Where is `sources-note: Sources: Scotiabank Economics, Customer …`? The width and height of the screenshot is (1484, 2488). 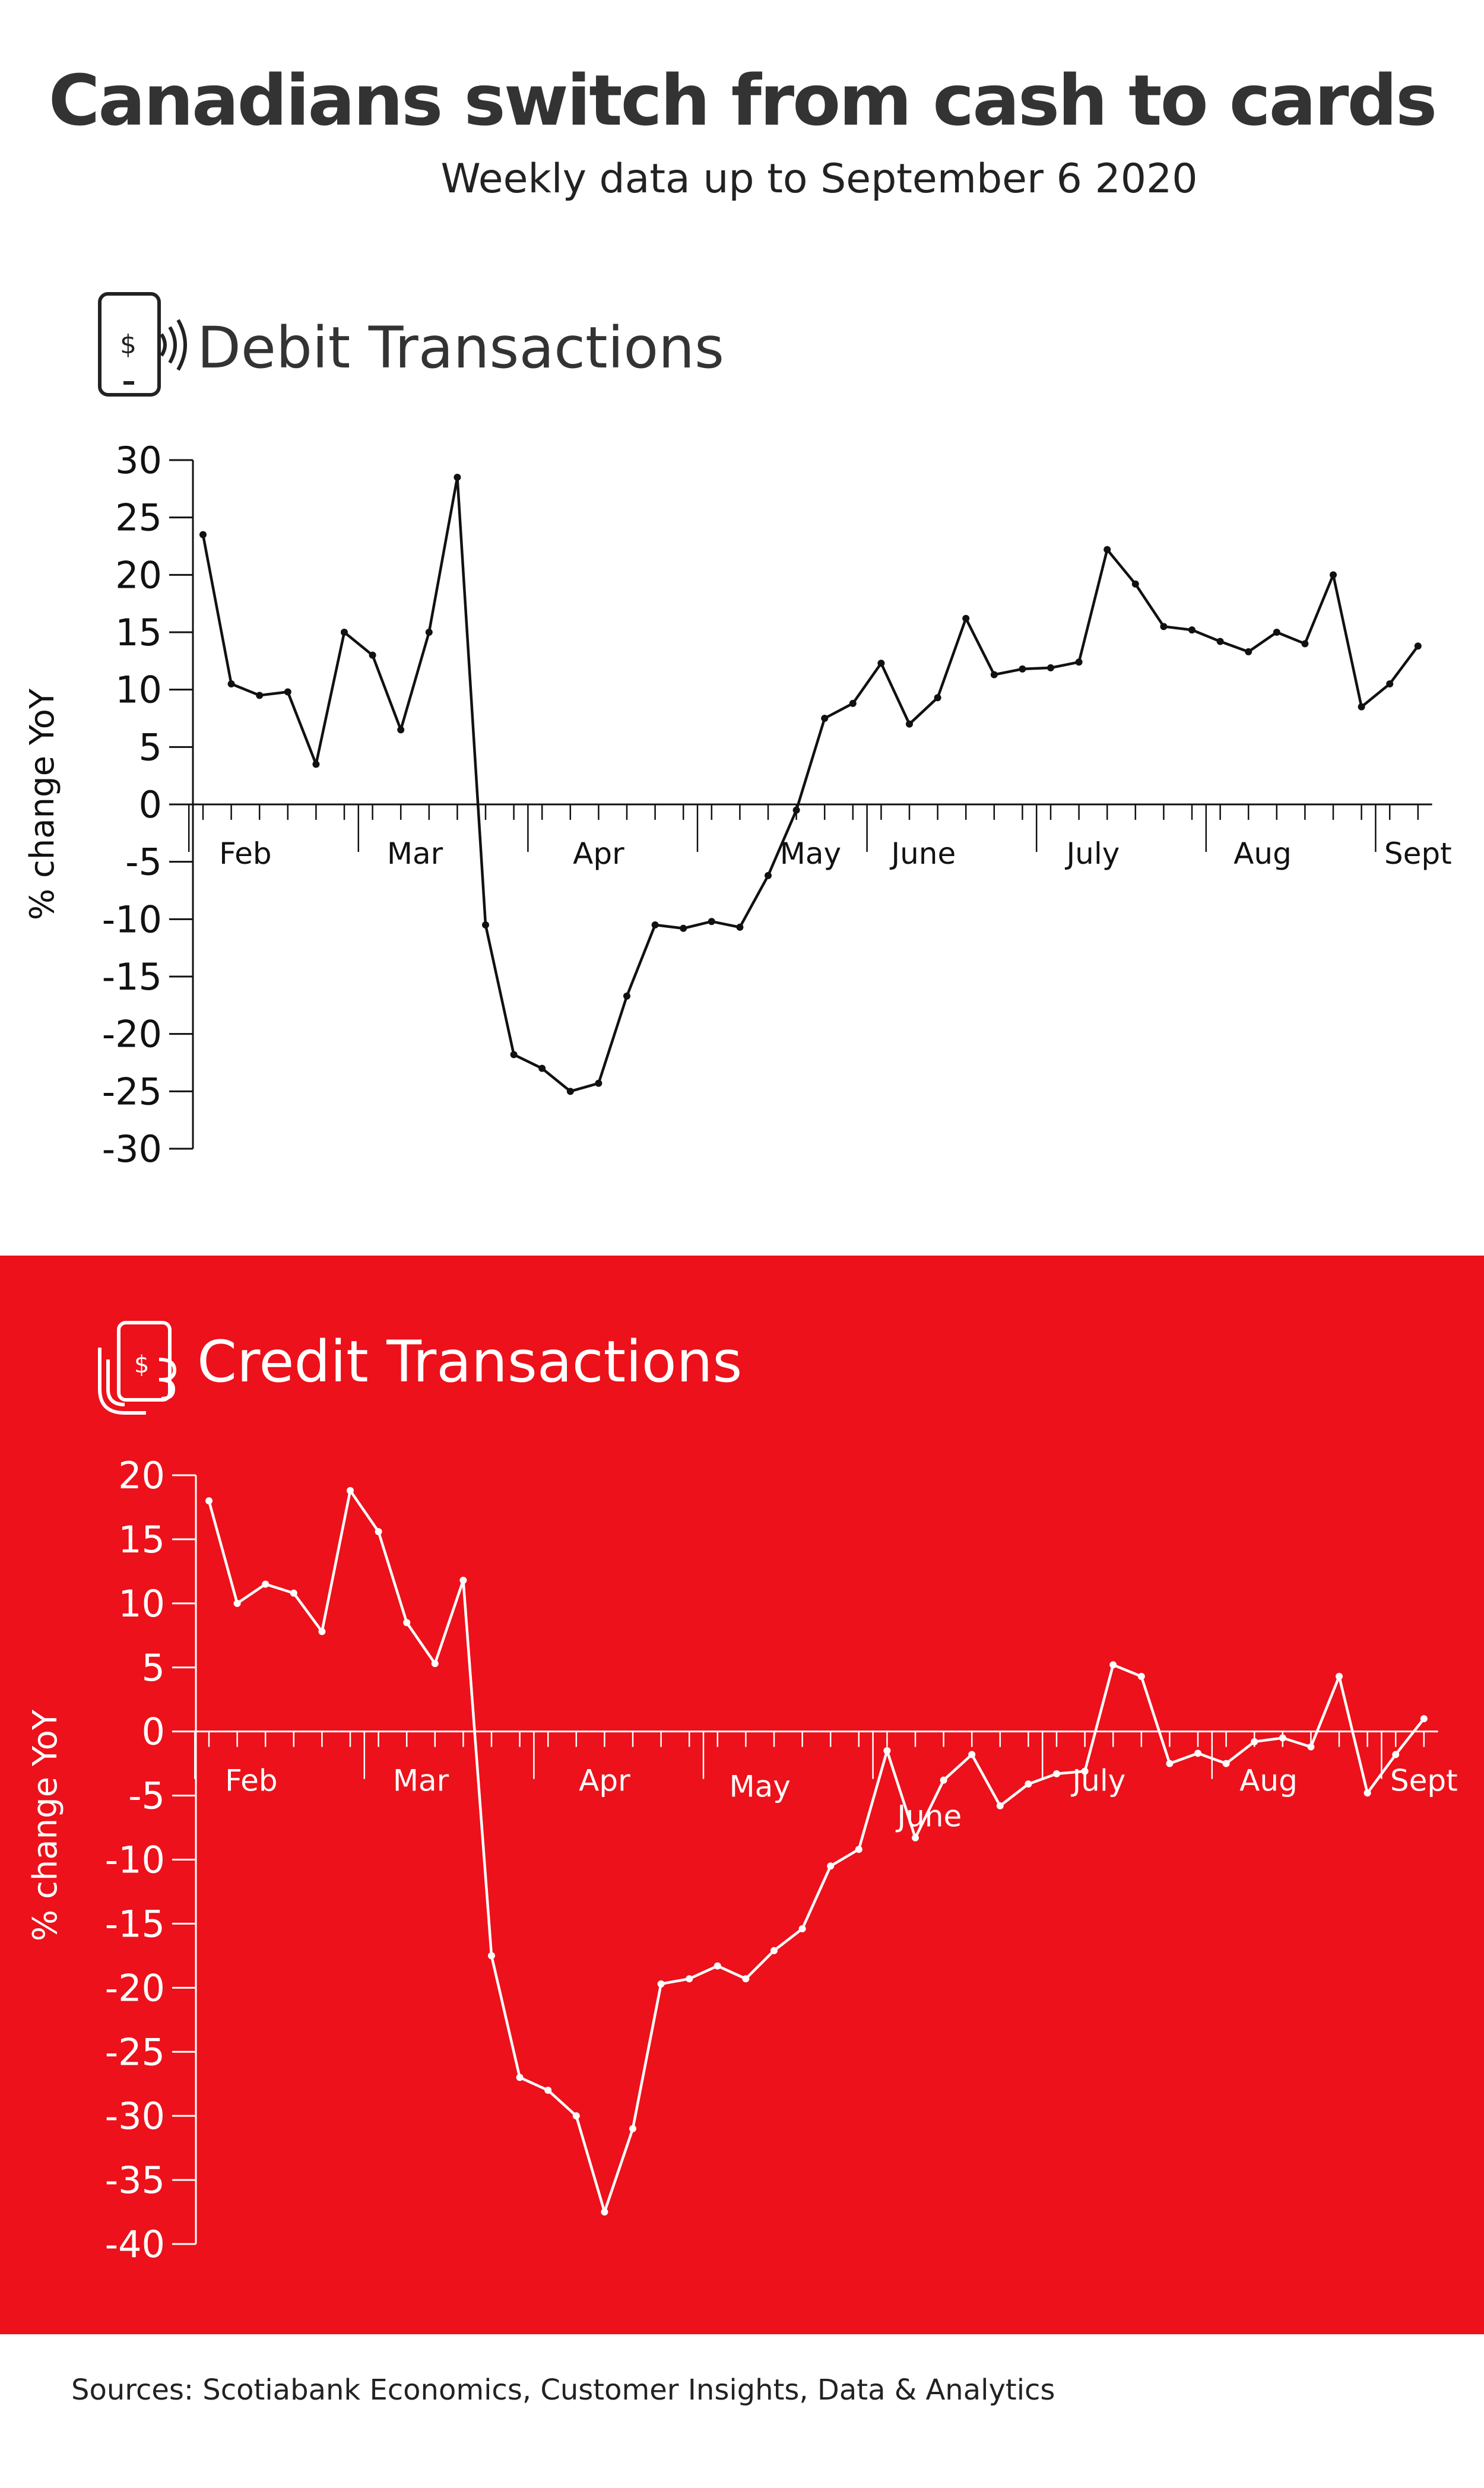
sources-note: Sources: Scotiabank Economics, Customer … is located at coordinates (563, 2390).